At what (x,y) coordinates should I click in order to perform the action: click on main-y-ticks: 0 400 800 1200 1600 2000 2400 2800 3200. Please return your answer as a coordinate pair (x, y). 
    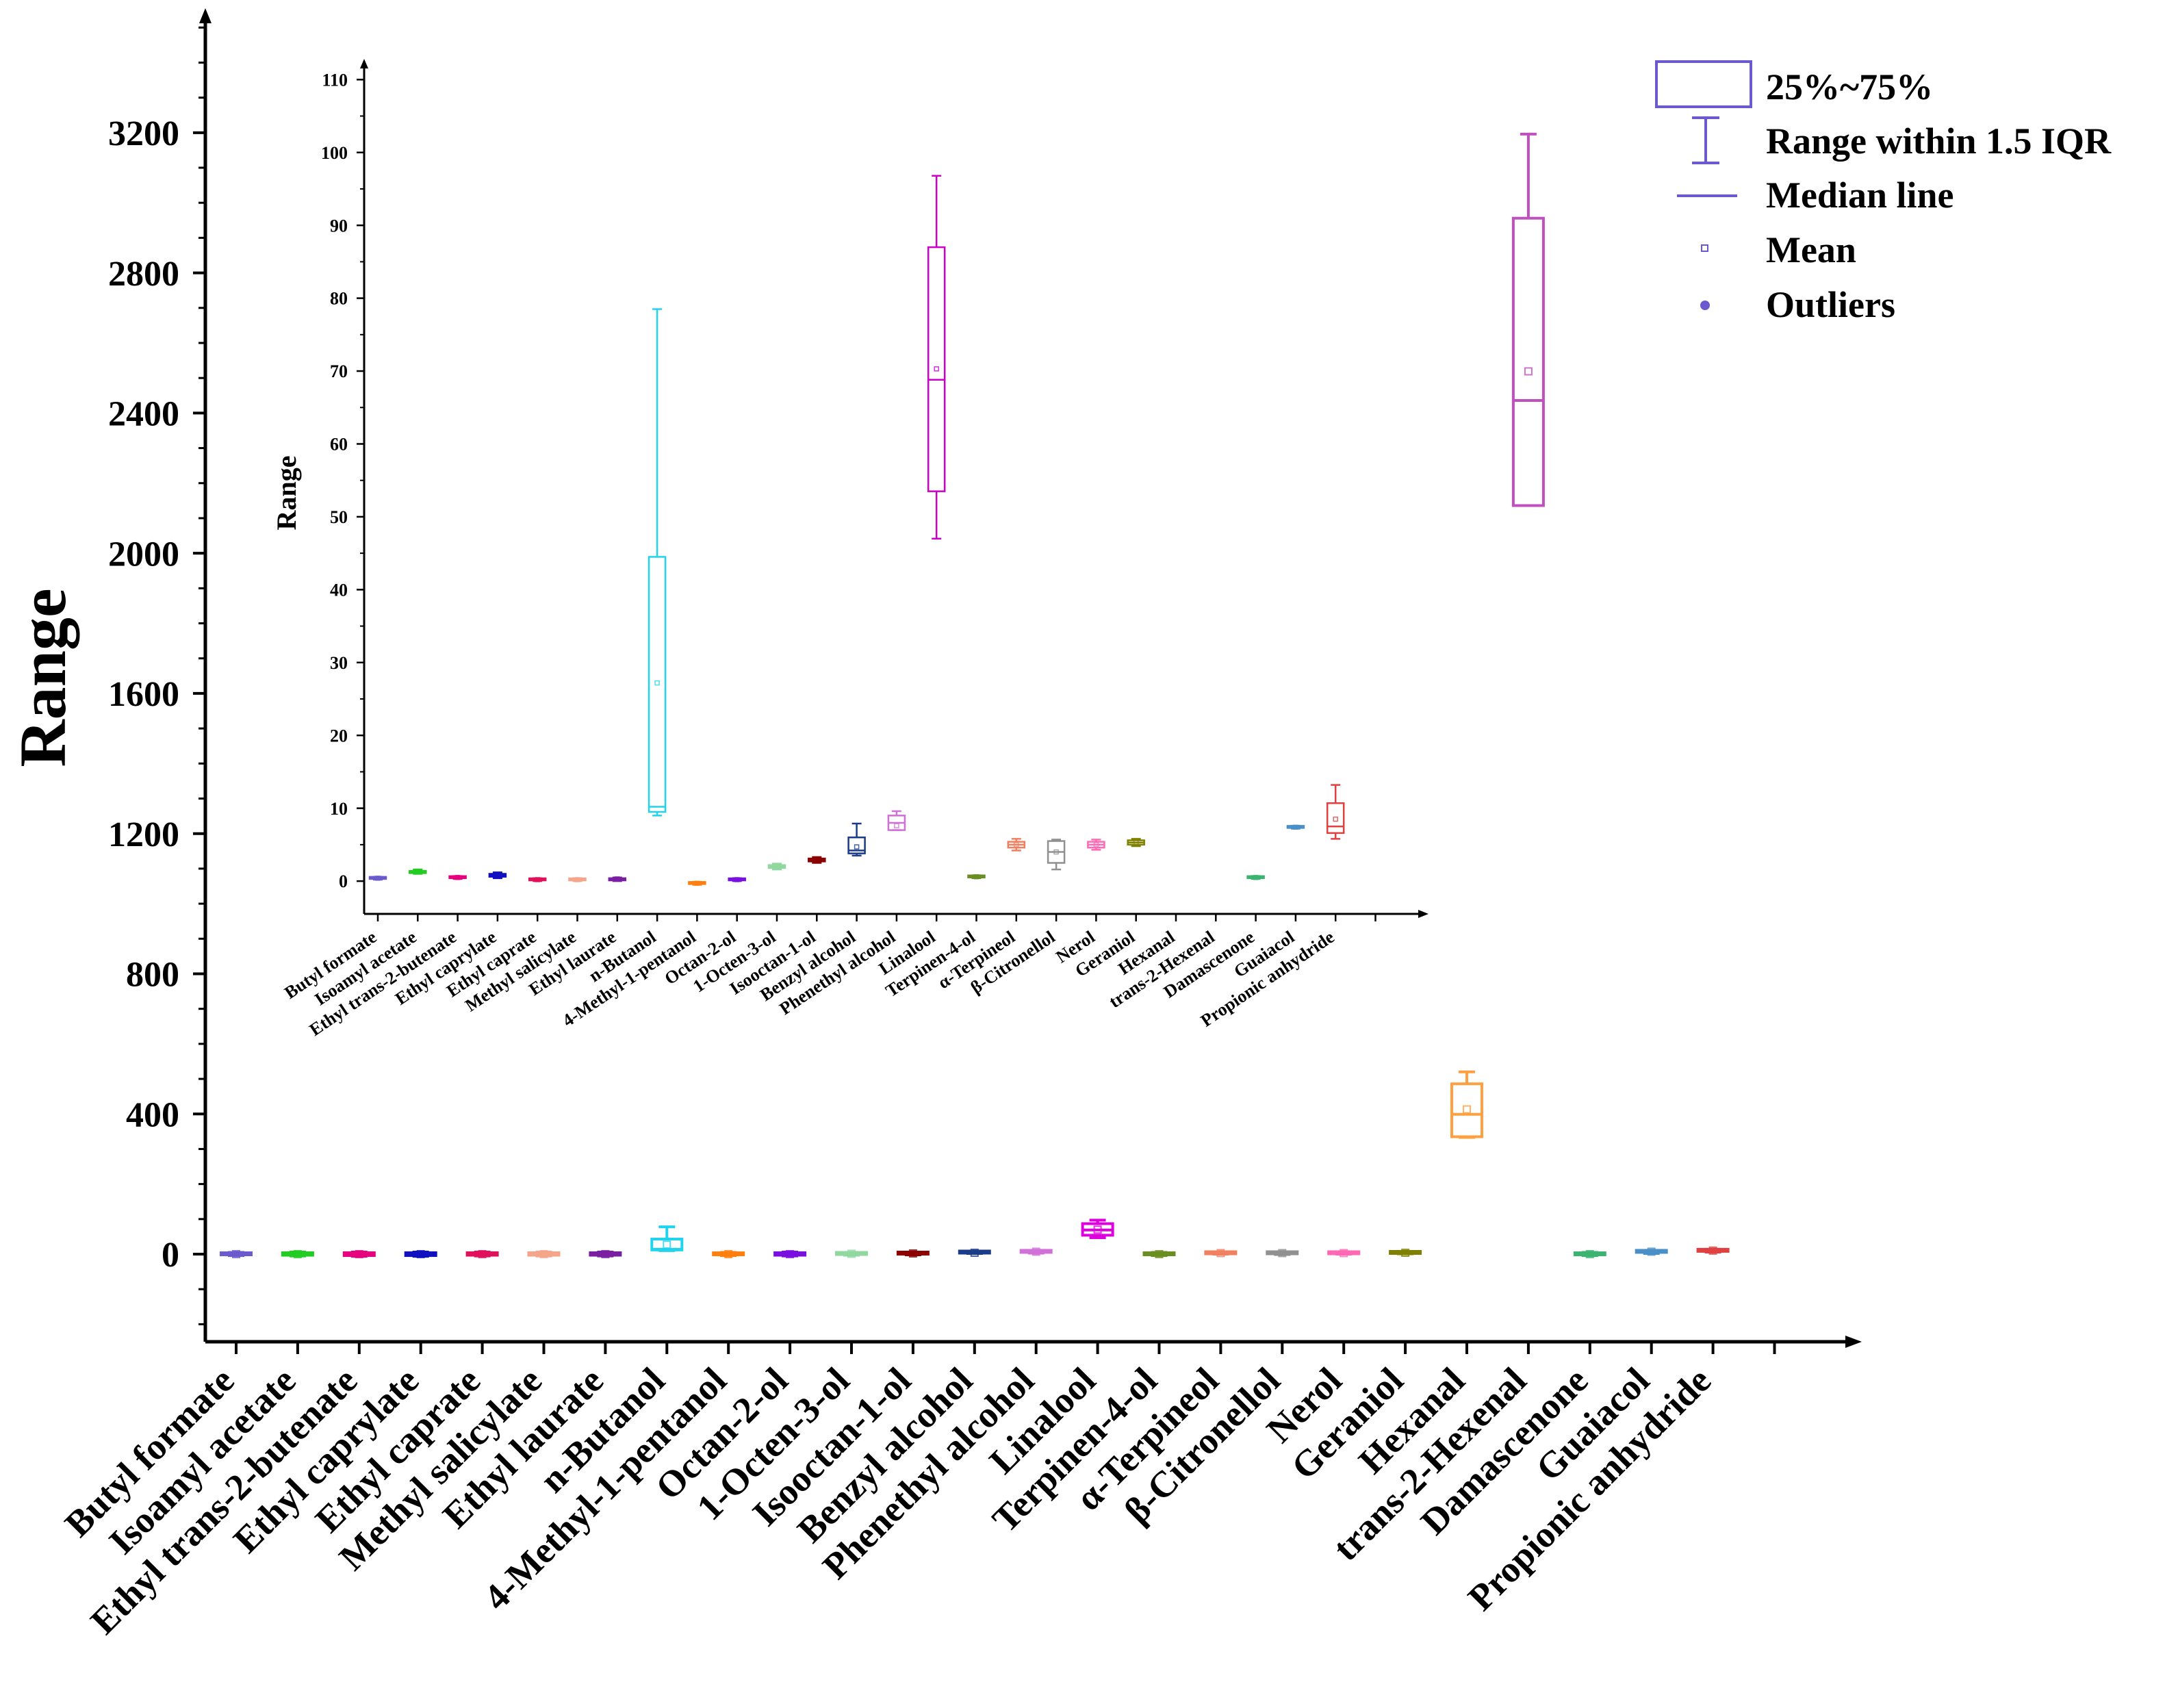
    Looking at the image, I should click on (156, 675).